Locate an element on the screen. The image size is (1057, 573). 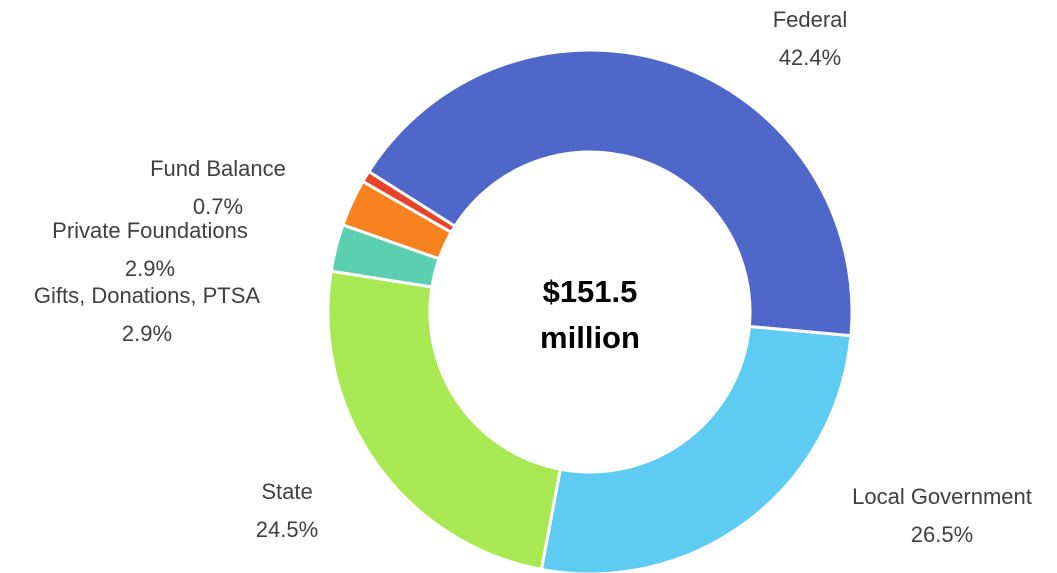
slice-label: Local Government is located at coordinates (942, 496).